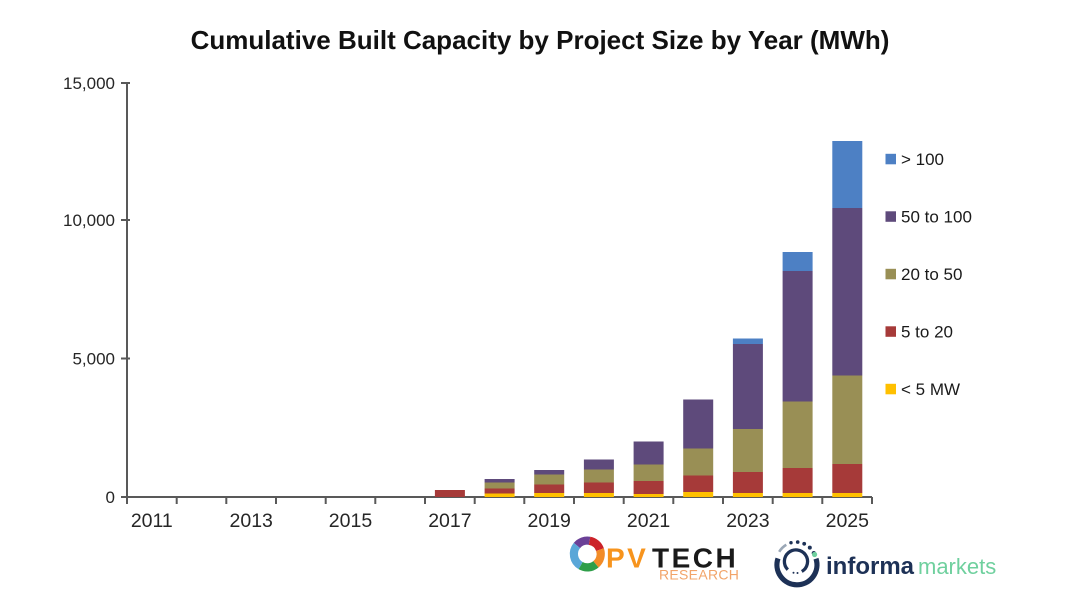 Image resolution: width=1074 pixels, height=607 pixels. I want to click on svg-text: > 100, so click(922, 159).